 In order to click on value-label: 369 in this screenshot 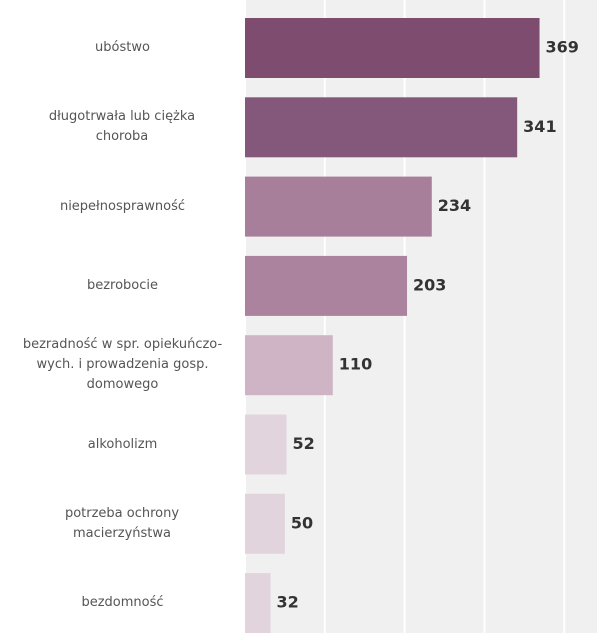, I will do `click(562, 47)`.